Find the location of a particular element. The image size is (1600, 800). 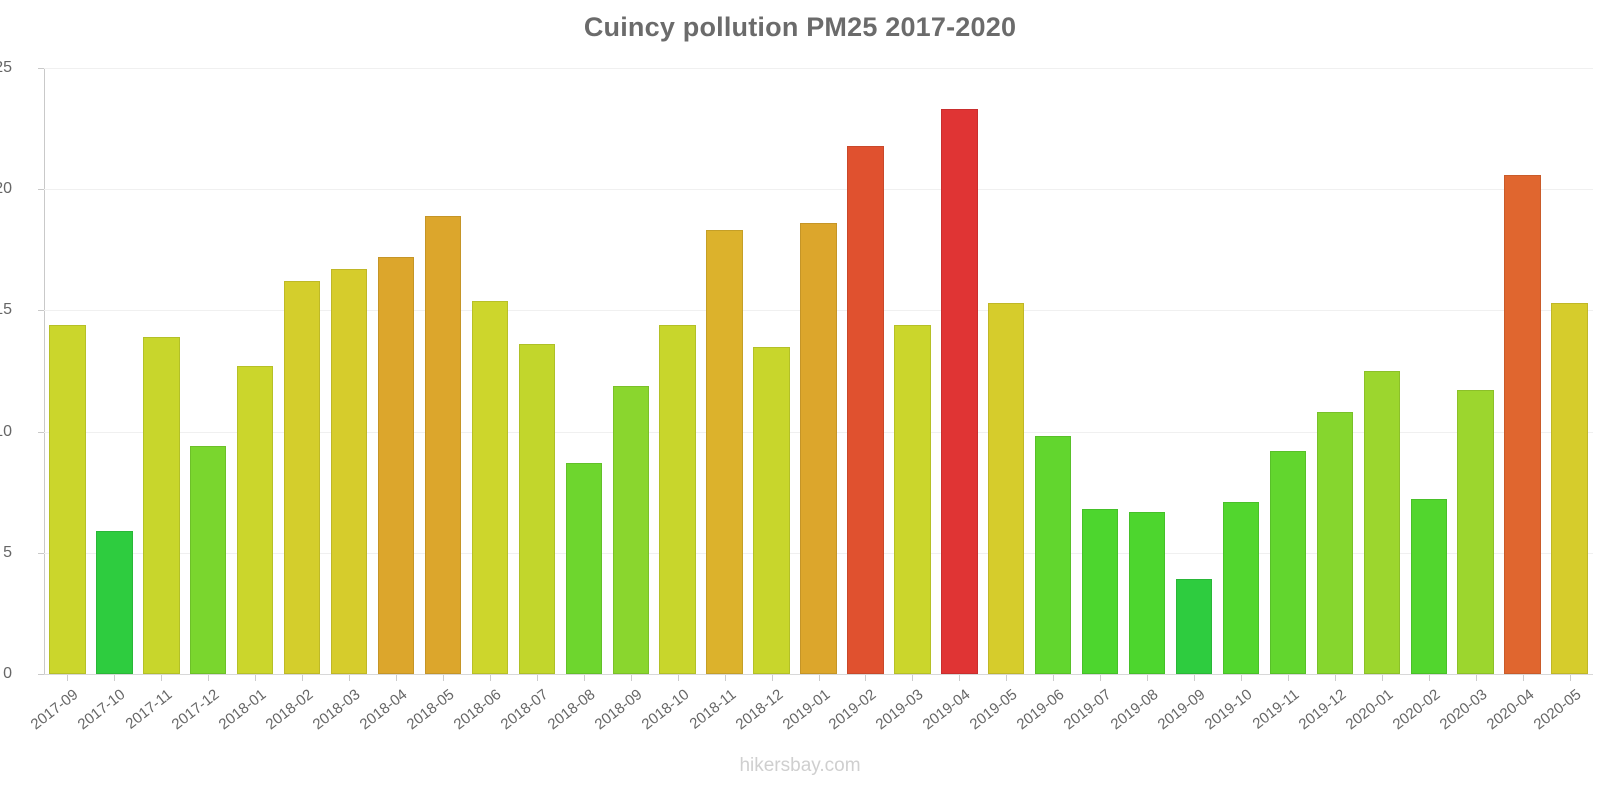

y-axis-tick-label: 5 is located at coordinates (7, 552).